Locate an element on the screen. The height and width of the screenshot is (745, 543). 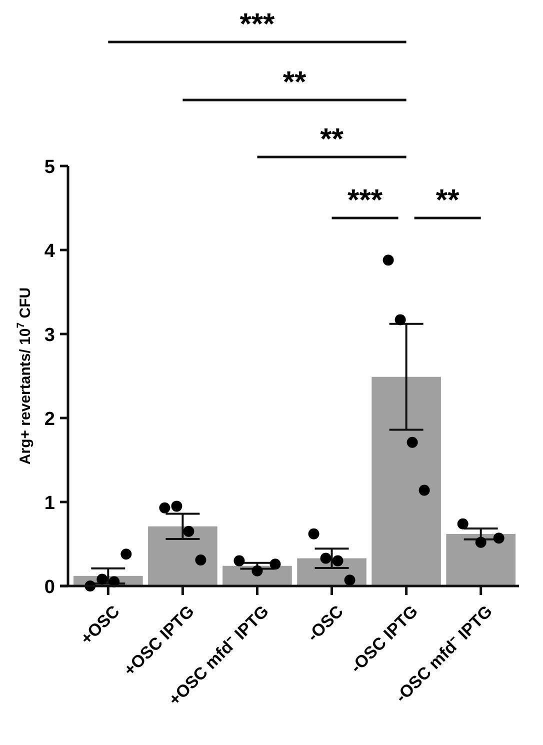
y-tick-label: 5 is located at coordinates (50, 167).